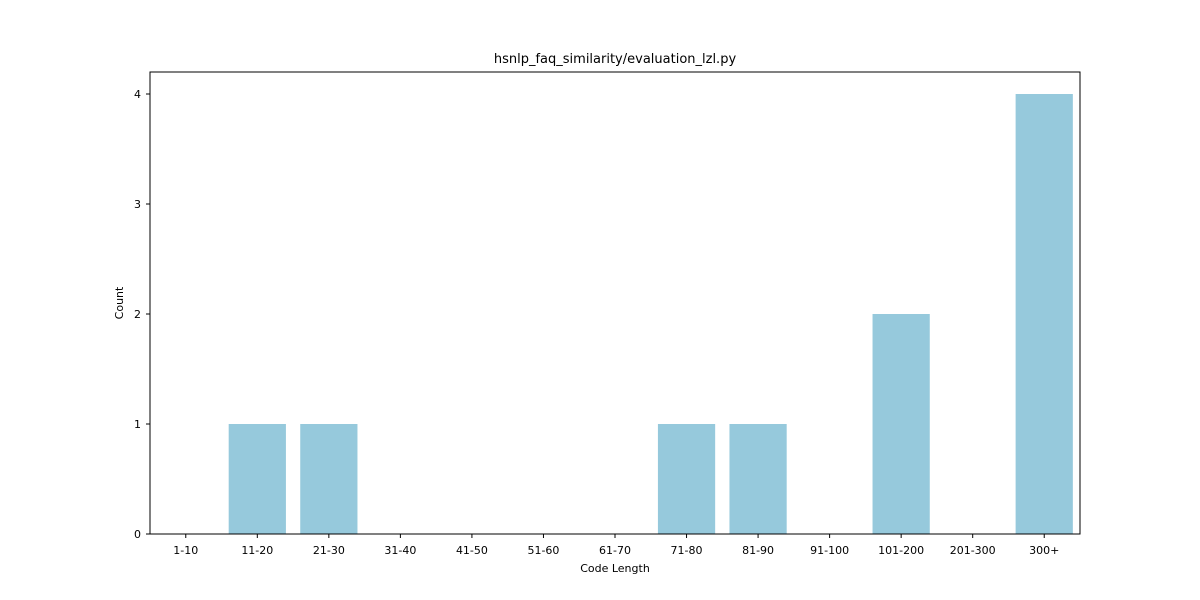 The height and width of the screenshot is (600, 1200). Describe the element at coordinates (137, 424) in the screenshot. I see `y-tick-label: 1` at that location.